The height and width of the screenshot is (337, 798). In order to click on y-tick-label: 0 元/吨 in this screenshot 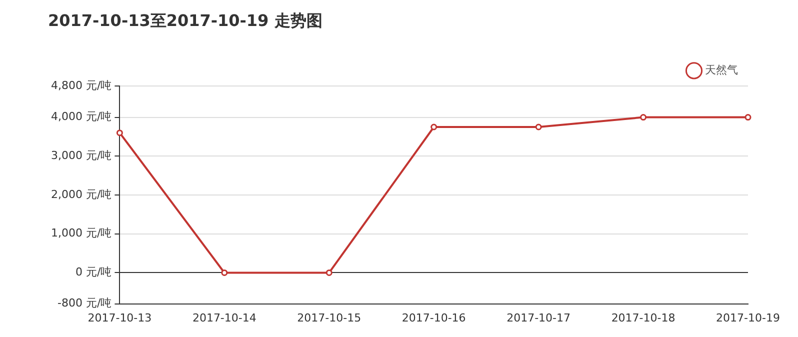, I will do `click(93, 272)`.